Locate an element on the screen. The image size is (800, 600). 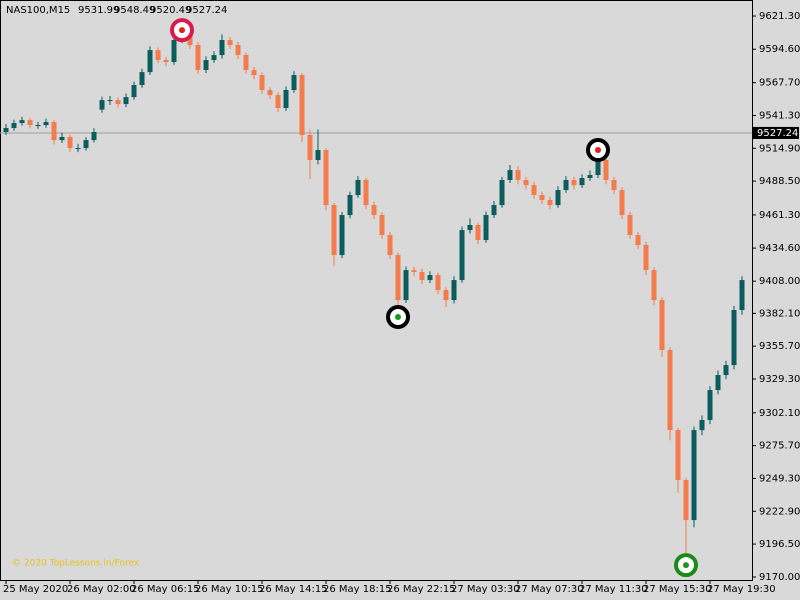
y-tick-label: 9461.30 is located at coordinates (779, 215).